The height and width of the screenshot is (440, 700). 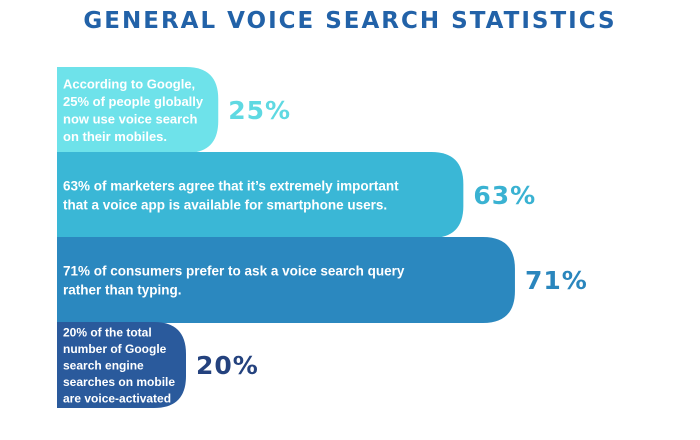 What do you see at coordinates (115, 349) in the screenshot?
I see `bar-description-line: number of Google` at bounding box center [115, 349].